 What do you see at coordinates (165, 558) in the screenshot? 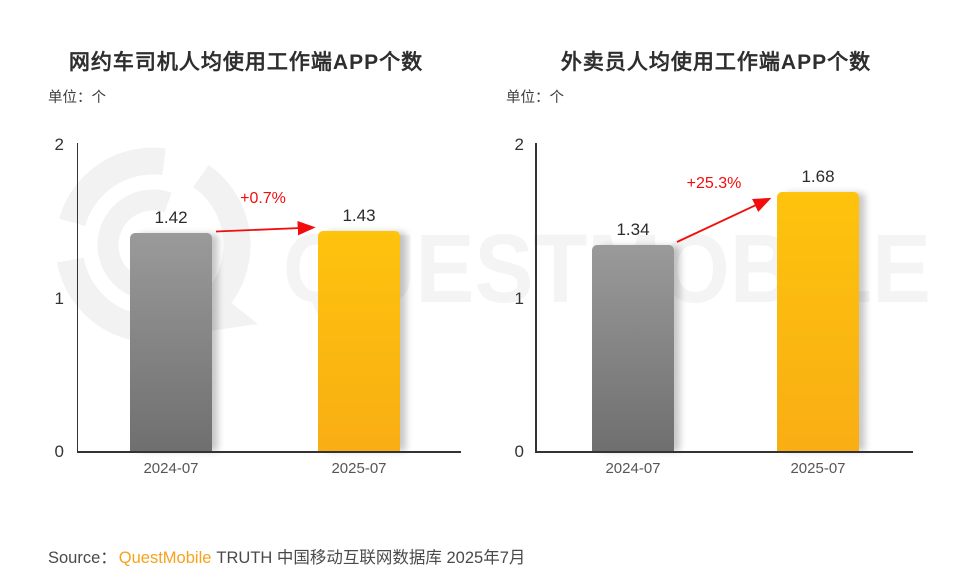
I see `source-brand: QuestMobile` at bounding box center [165, 558].